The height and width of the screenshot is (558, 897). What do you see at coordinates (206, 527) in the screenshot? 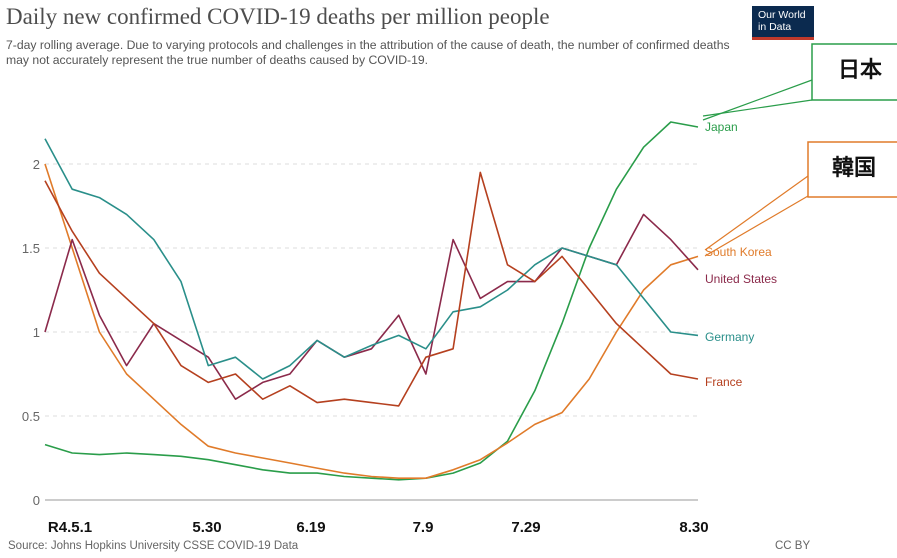
I see `x-tick-label: 5.30` at bounding box center [206, 527].